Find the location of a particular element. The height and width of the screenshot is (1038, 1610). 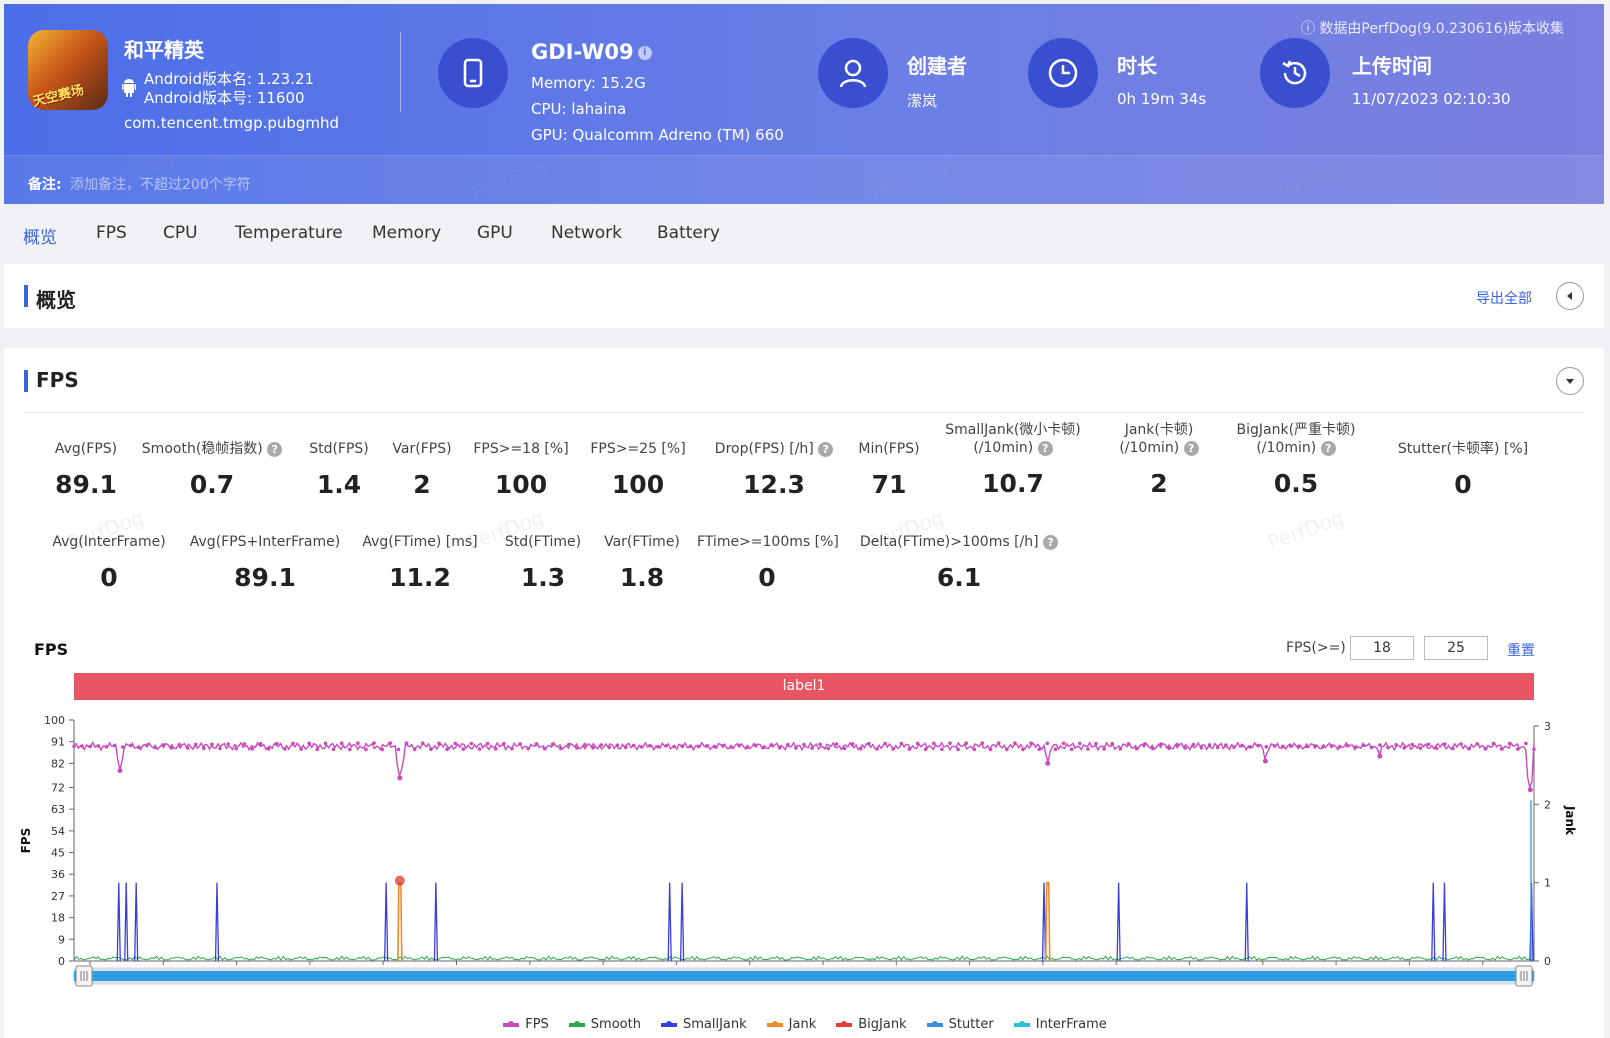

legend-item: BigJank is located at coordinates (871, 1024).